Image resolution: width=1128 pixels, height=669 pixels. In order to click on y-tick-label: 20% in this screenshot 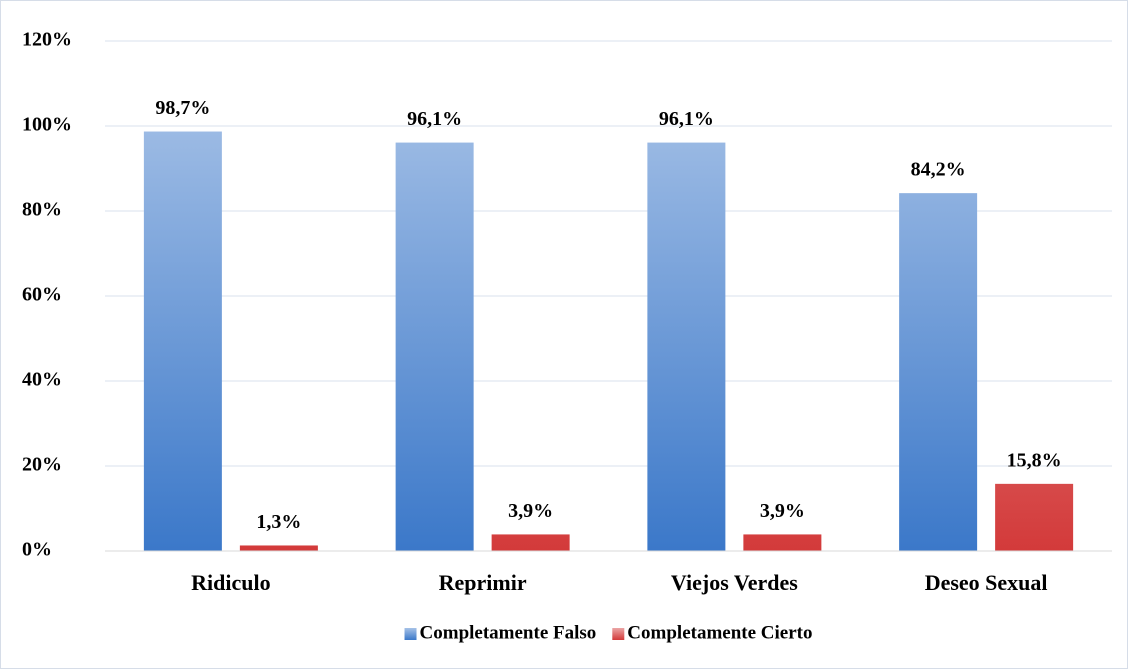, I will do `click(42, 465)`.